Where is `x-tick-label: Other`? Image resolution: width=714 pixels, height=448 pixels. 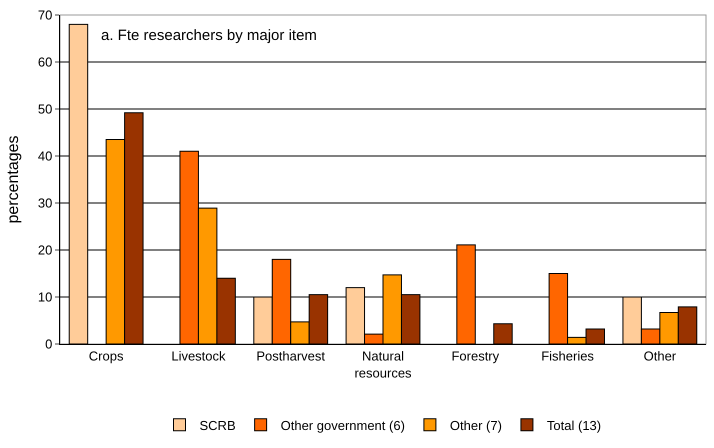
x-tick-label: Other is located at coordinates (660, 356).